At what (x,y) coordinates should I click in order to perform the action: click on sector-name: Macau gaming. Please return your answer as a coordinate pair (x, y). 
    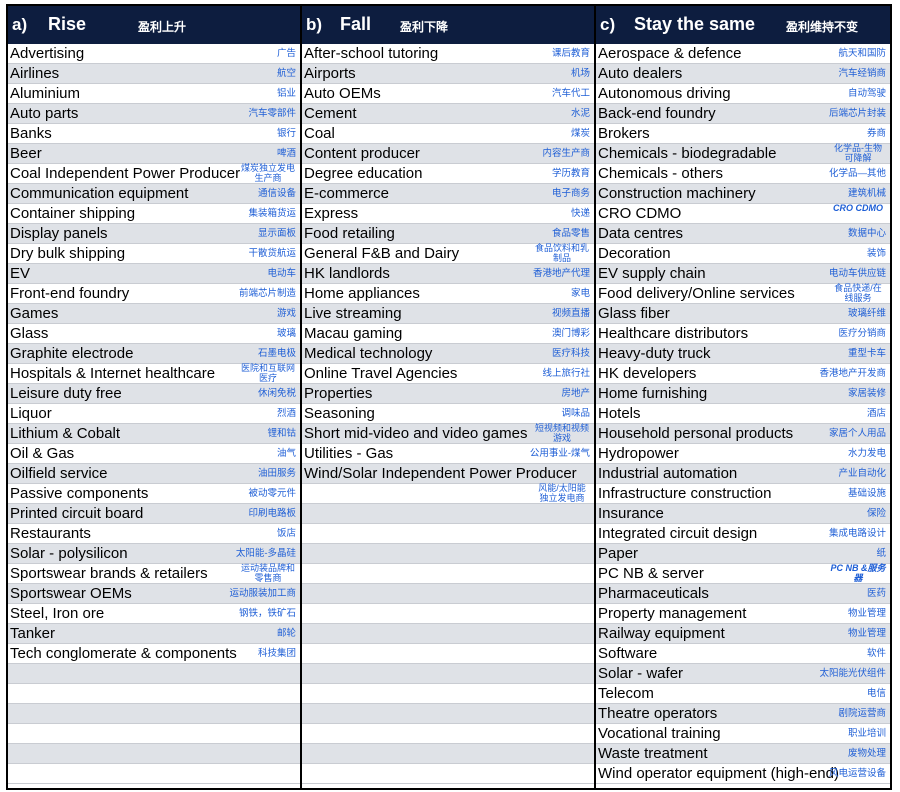
    Looking at the image, I should click on (353, 333).